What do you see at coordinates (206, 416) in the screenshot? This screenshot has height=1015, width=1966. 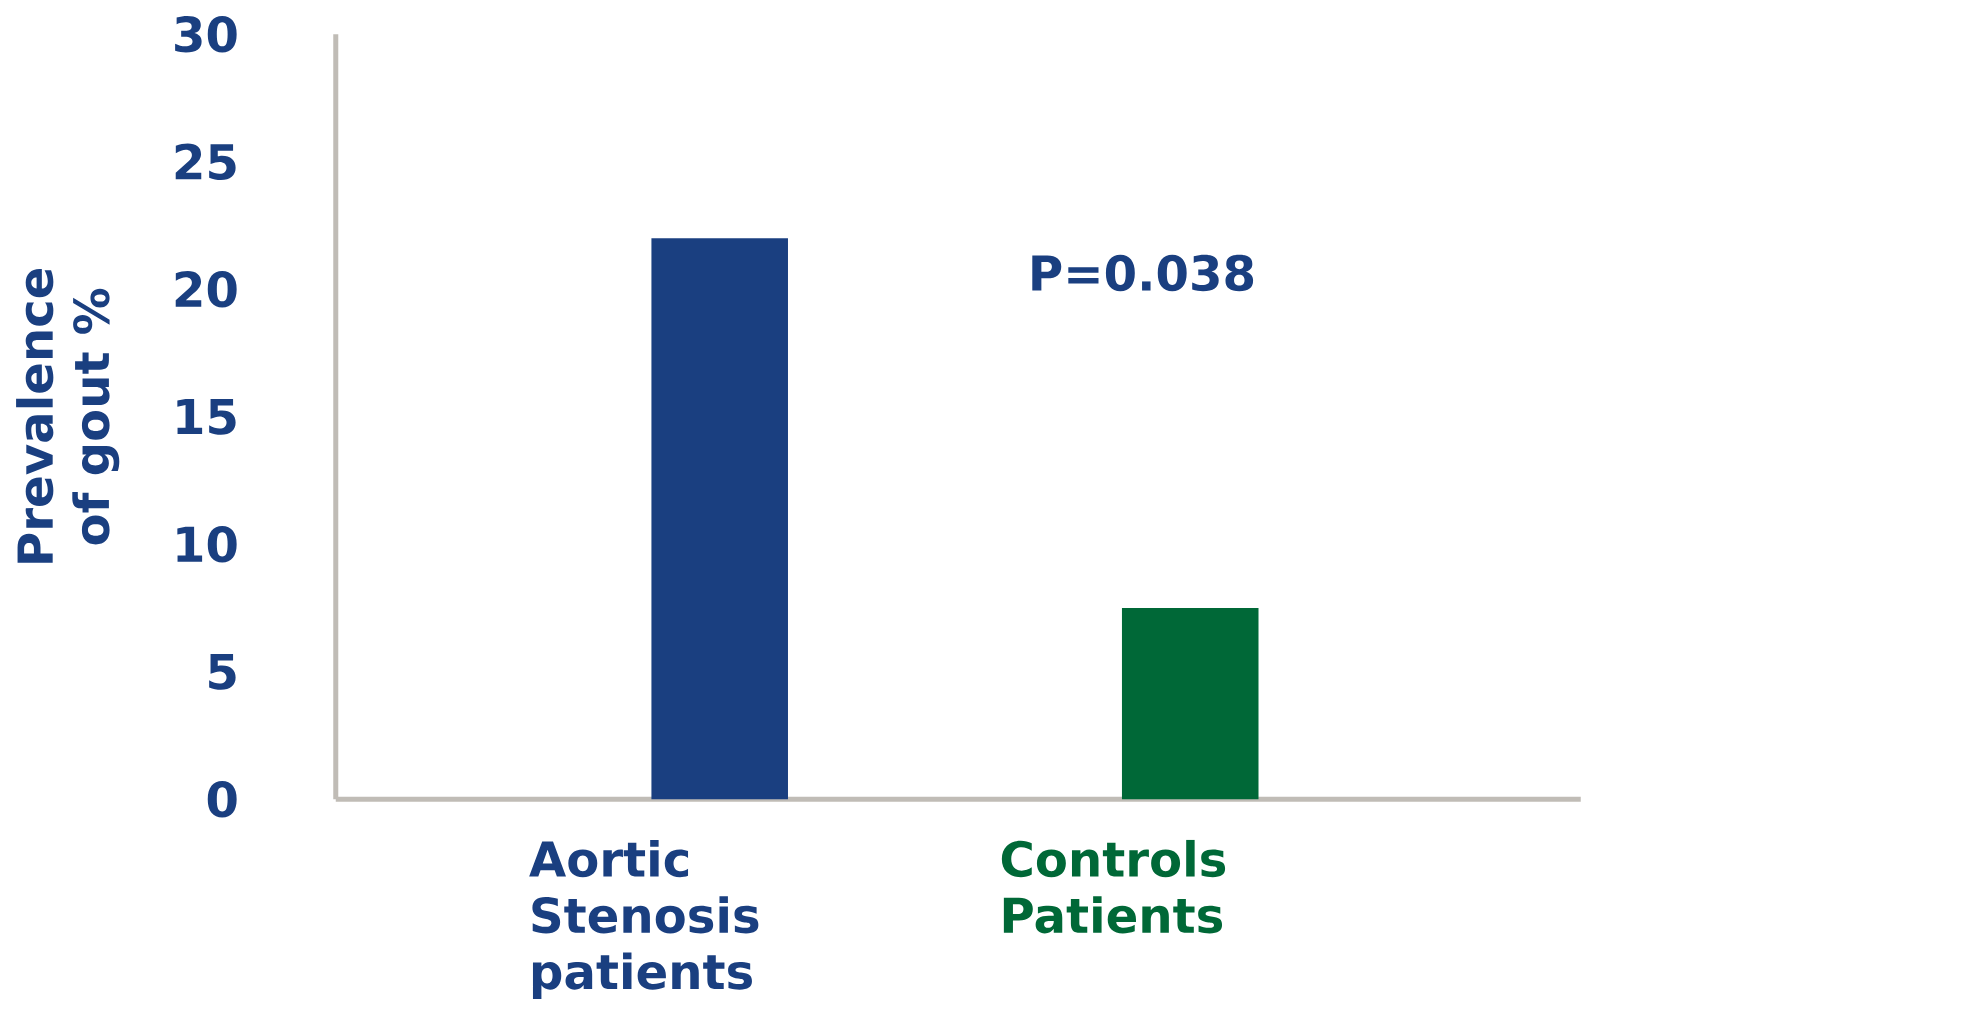 I see `y-tick-label: 15` at bounding box center [206, 416].